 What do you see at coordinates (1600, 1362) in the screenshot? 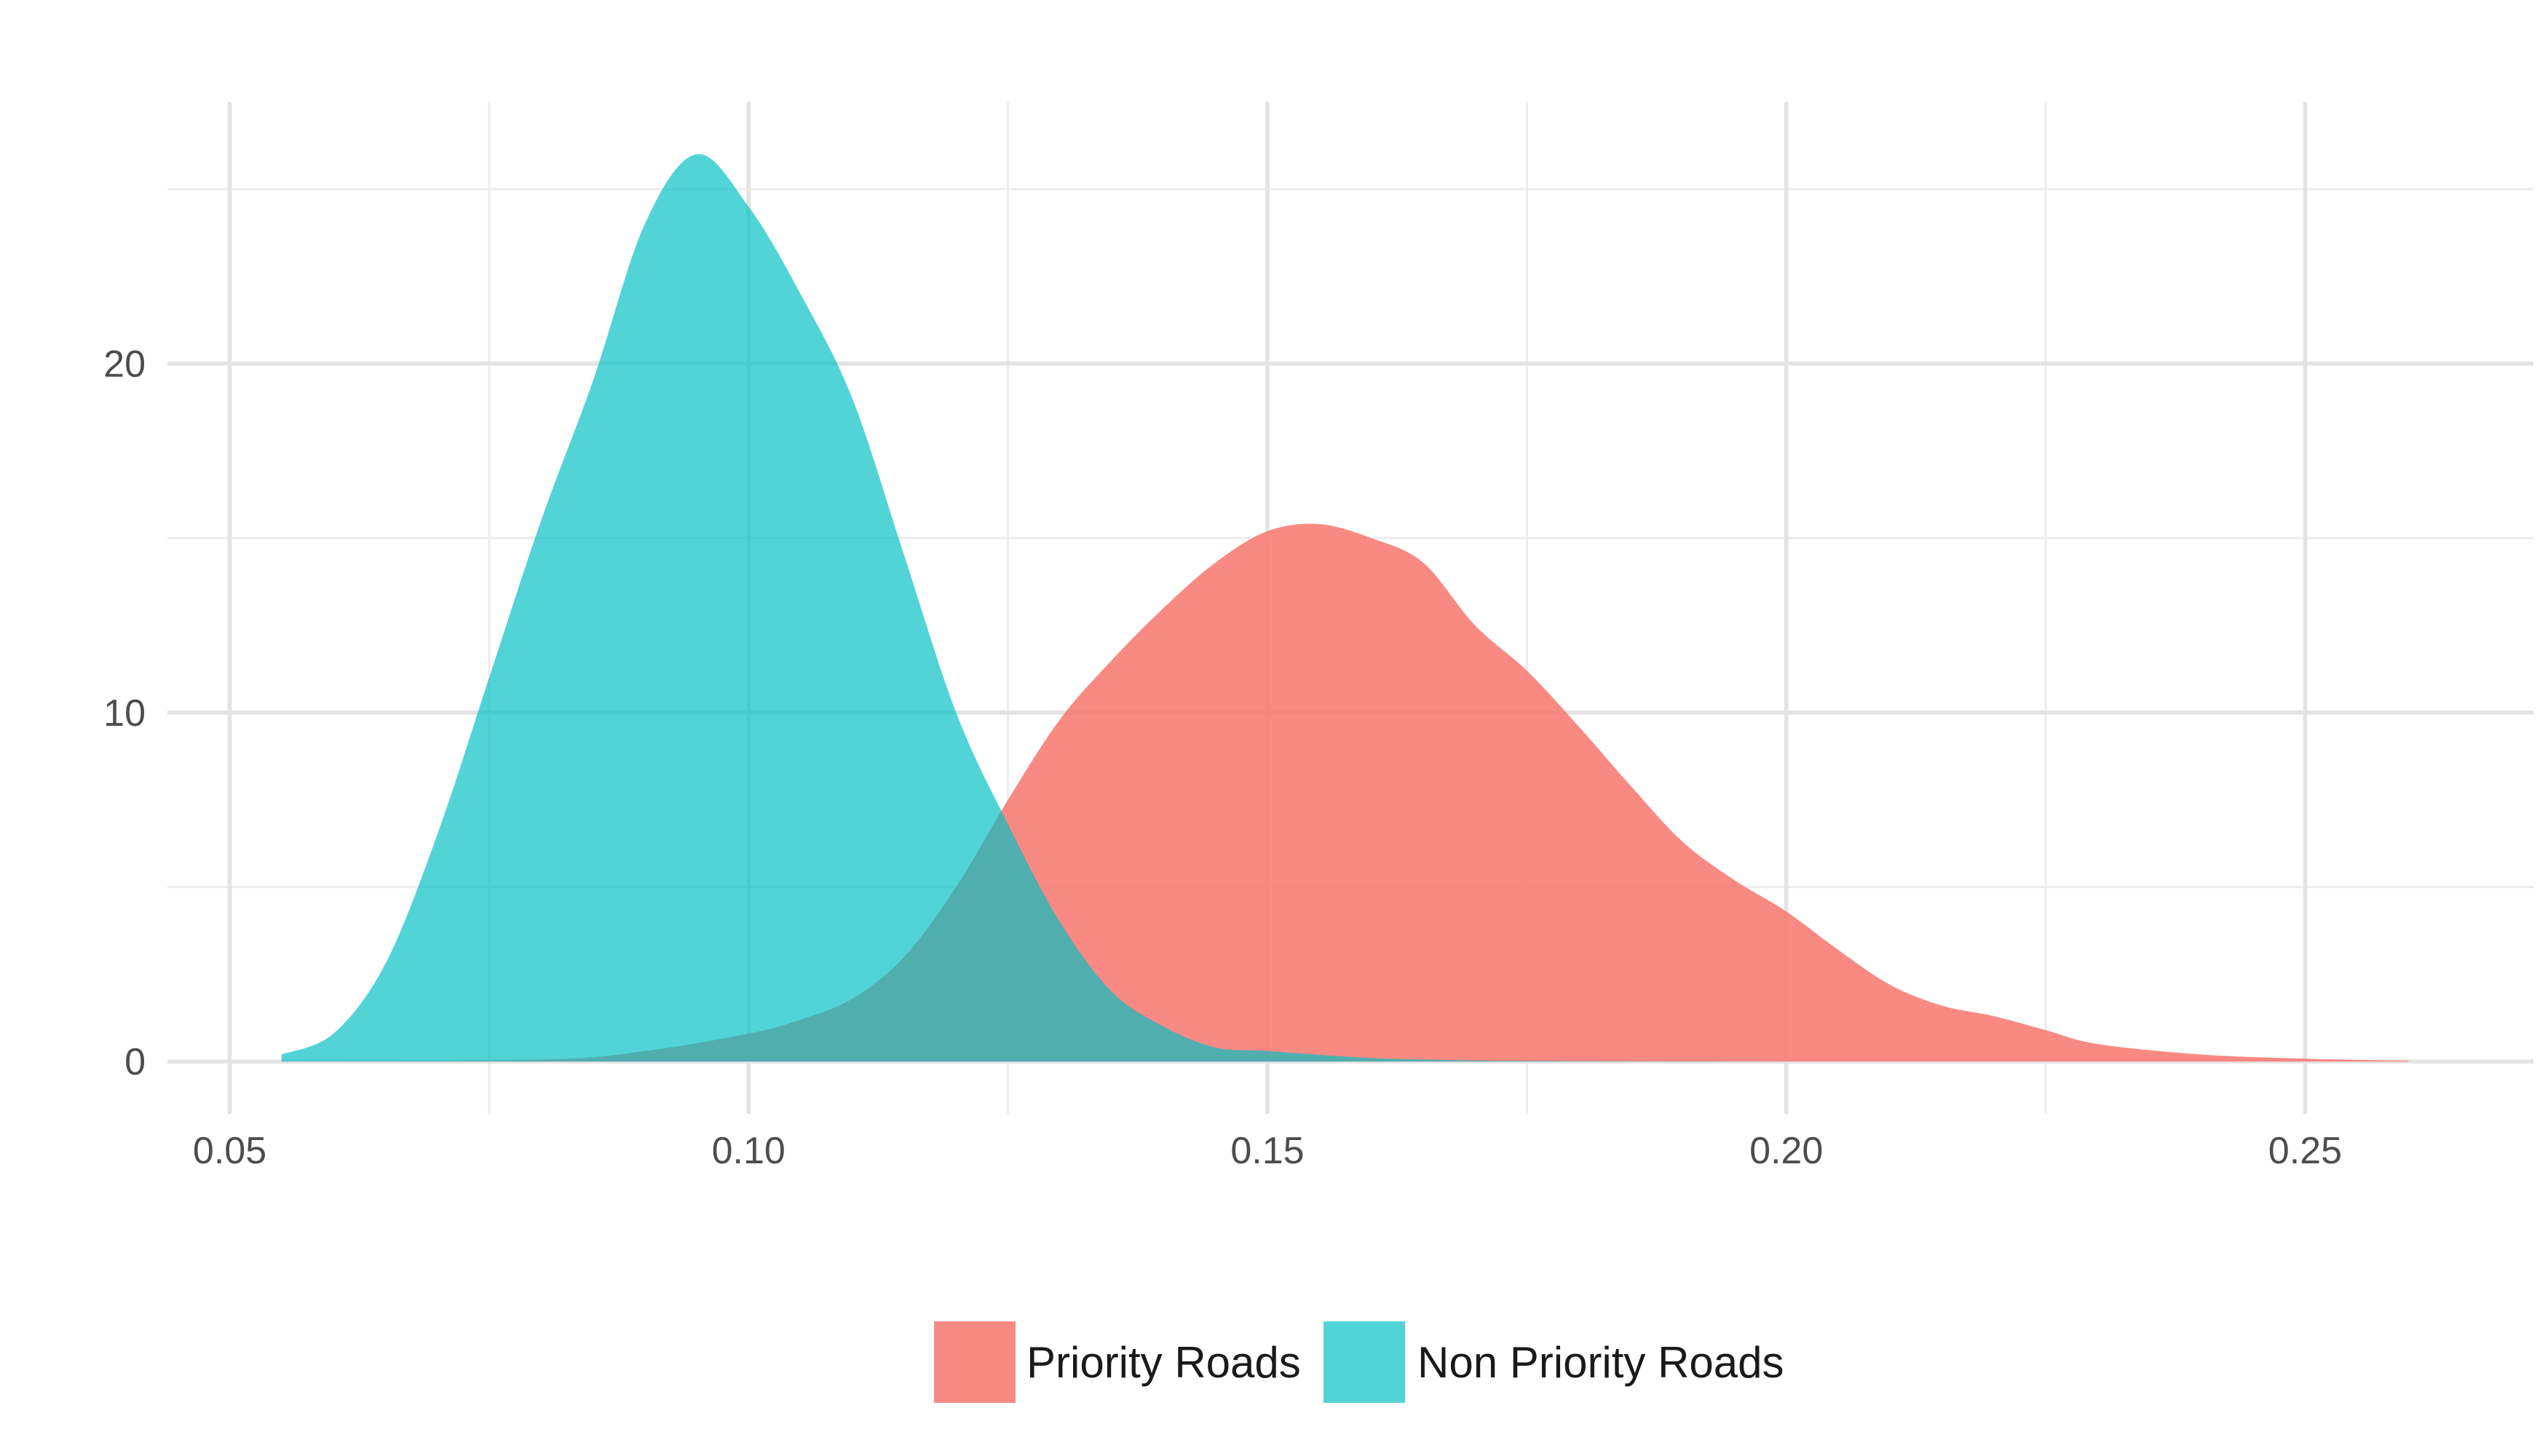
I see `legend-label-non-priority-roads: Non Priority Roads` at bounding box center [1600, 1362].